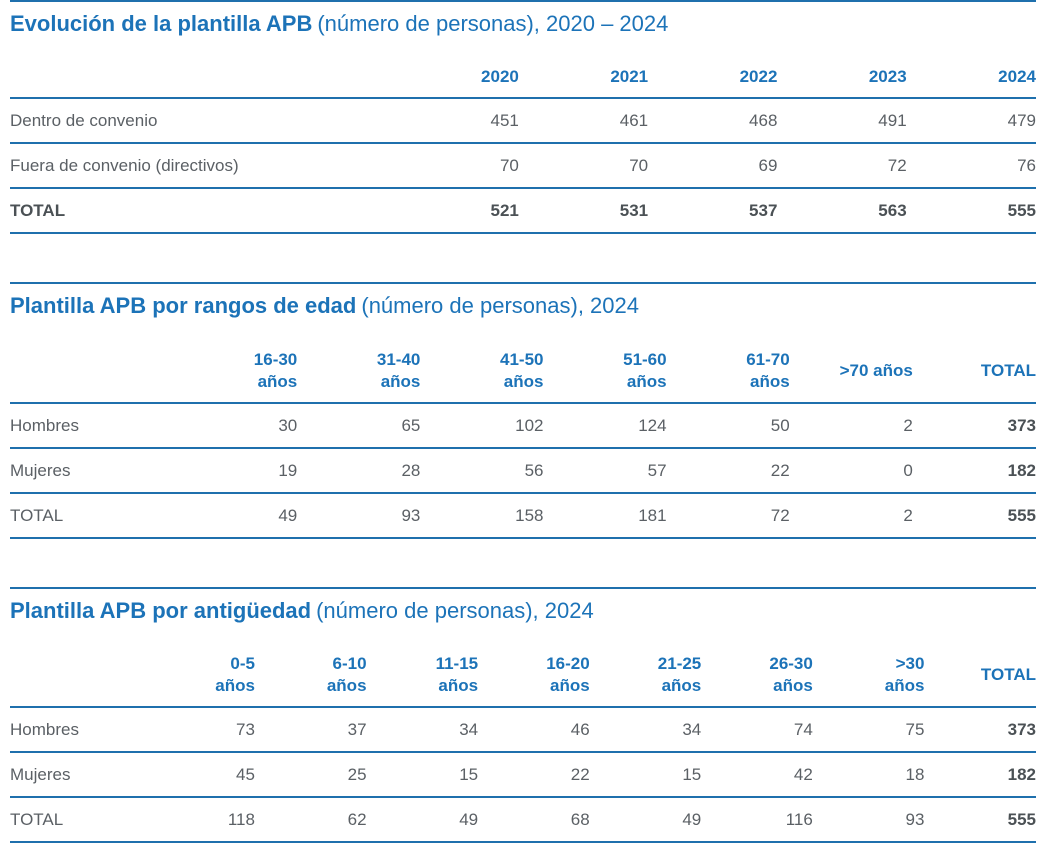  Describe the element at coordinates (974, 376) in the screenshot. I see `column-header: TOTAL` at that location.